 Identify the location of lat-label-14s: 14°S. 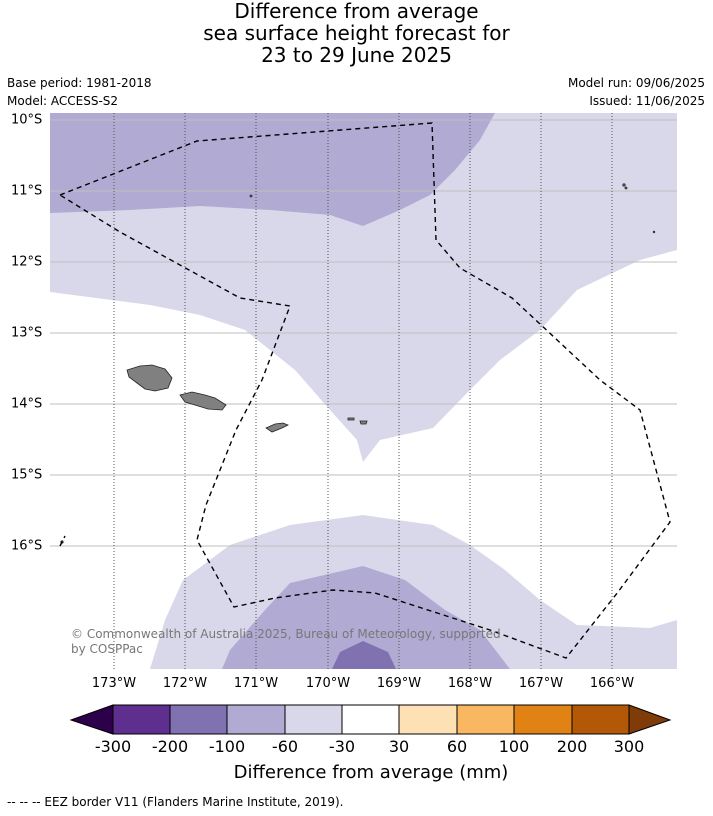
(27, 404).